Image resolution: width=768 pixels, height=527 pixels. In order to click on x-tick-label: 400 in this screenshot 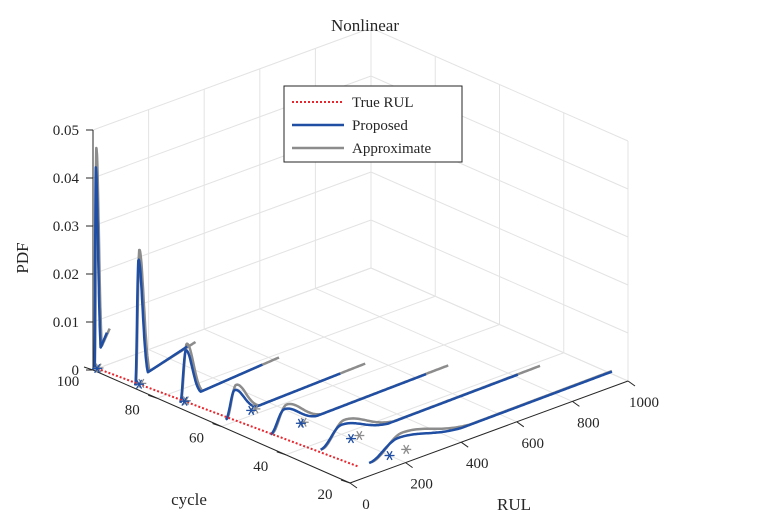, I will do `click(477, 464)`.